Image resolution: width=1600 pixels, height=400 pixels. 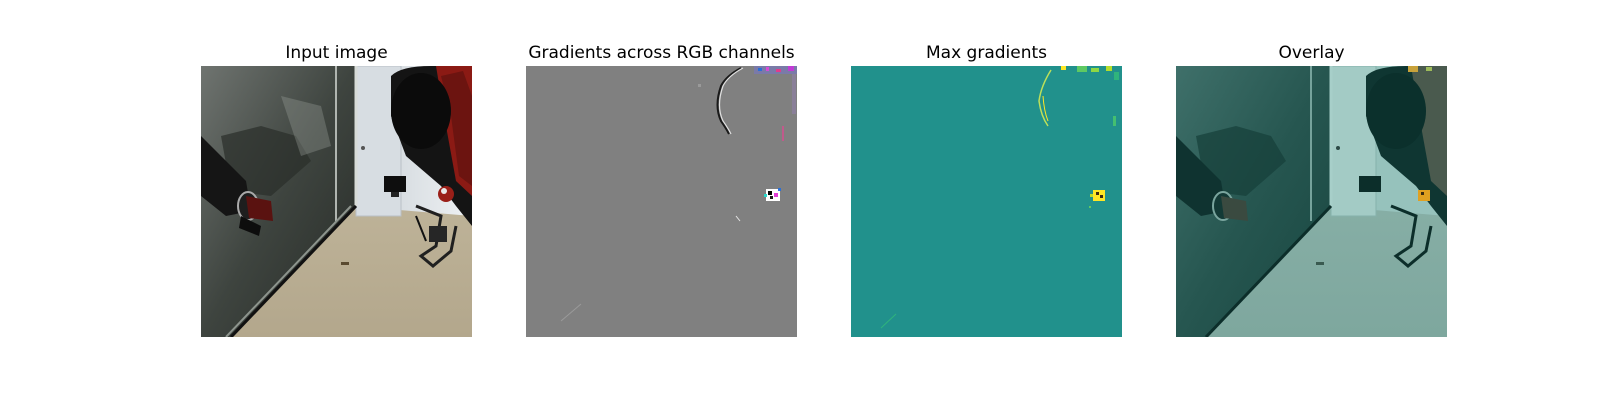 I want to click on rgb-gradients-panel: Gradients across RGB channels, so click(x=661, y=188).